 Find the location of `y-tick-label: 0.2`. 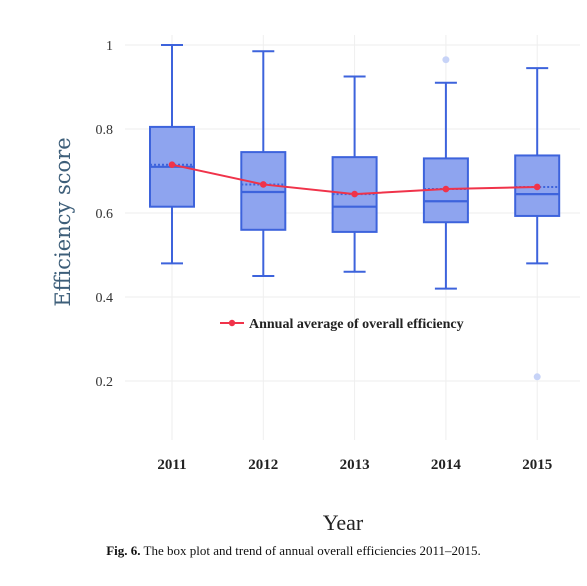

y-tick-label: 0.2 is located at coordinates (105, 382).